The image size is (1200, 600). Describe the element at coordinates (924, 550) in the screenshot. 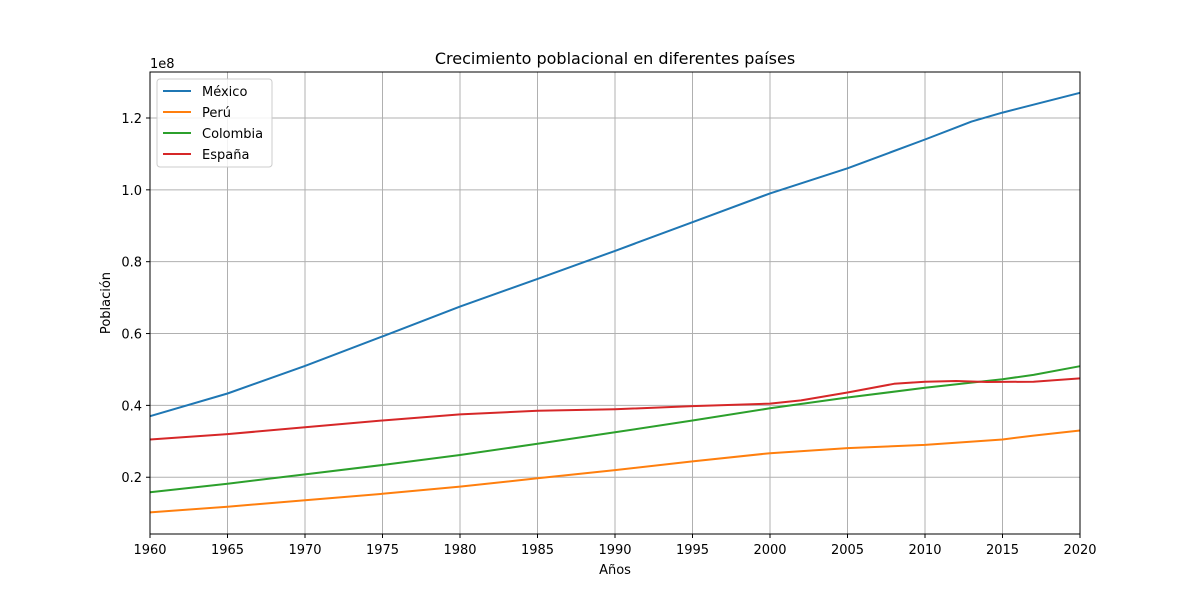

I see `x-tick-label: 2010` at that location.